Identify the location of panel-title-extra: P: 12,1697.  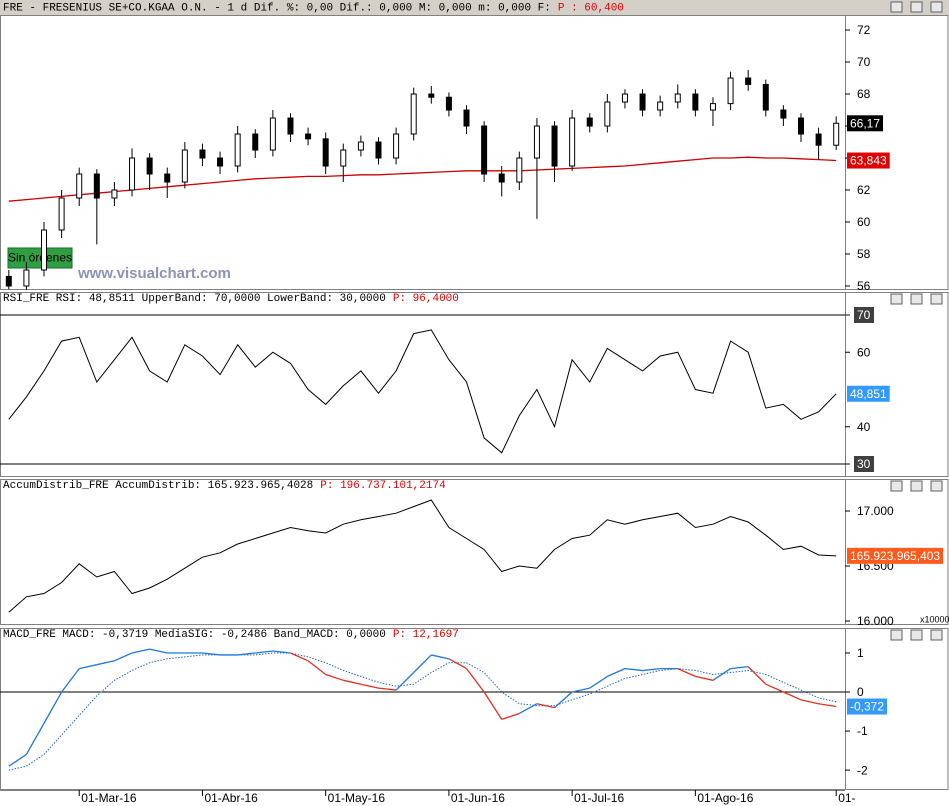
(426, 635).